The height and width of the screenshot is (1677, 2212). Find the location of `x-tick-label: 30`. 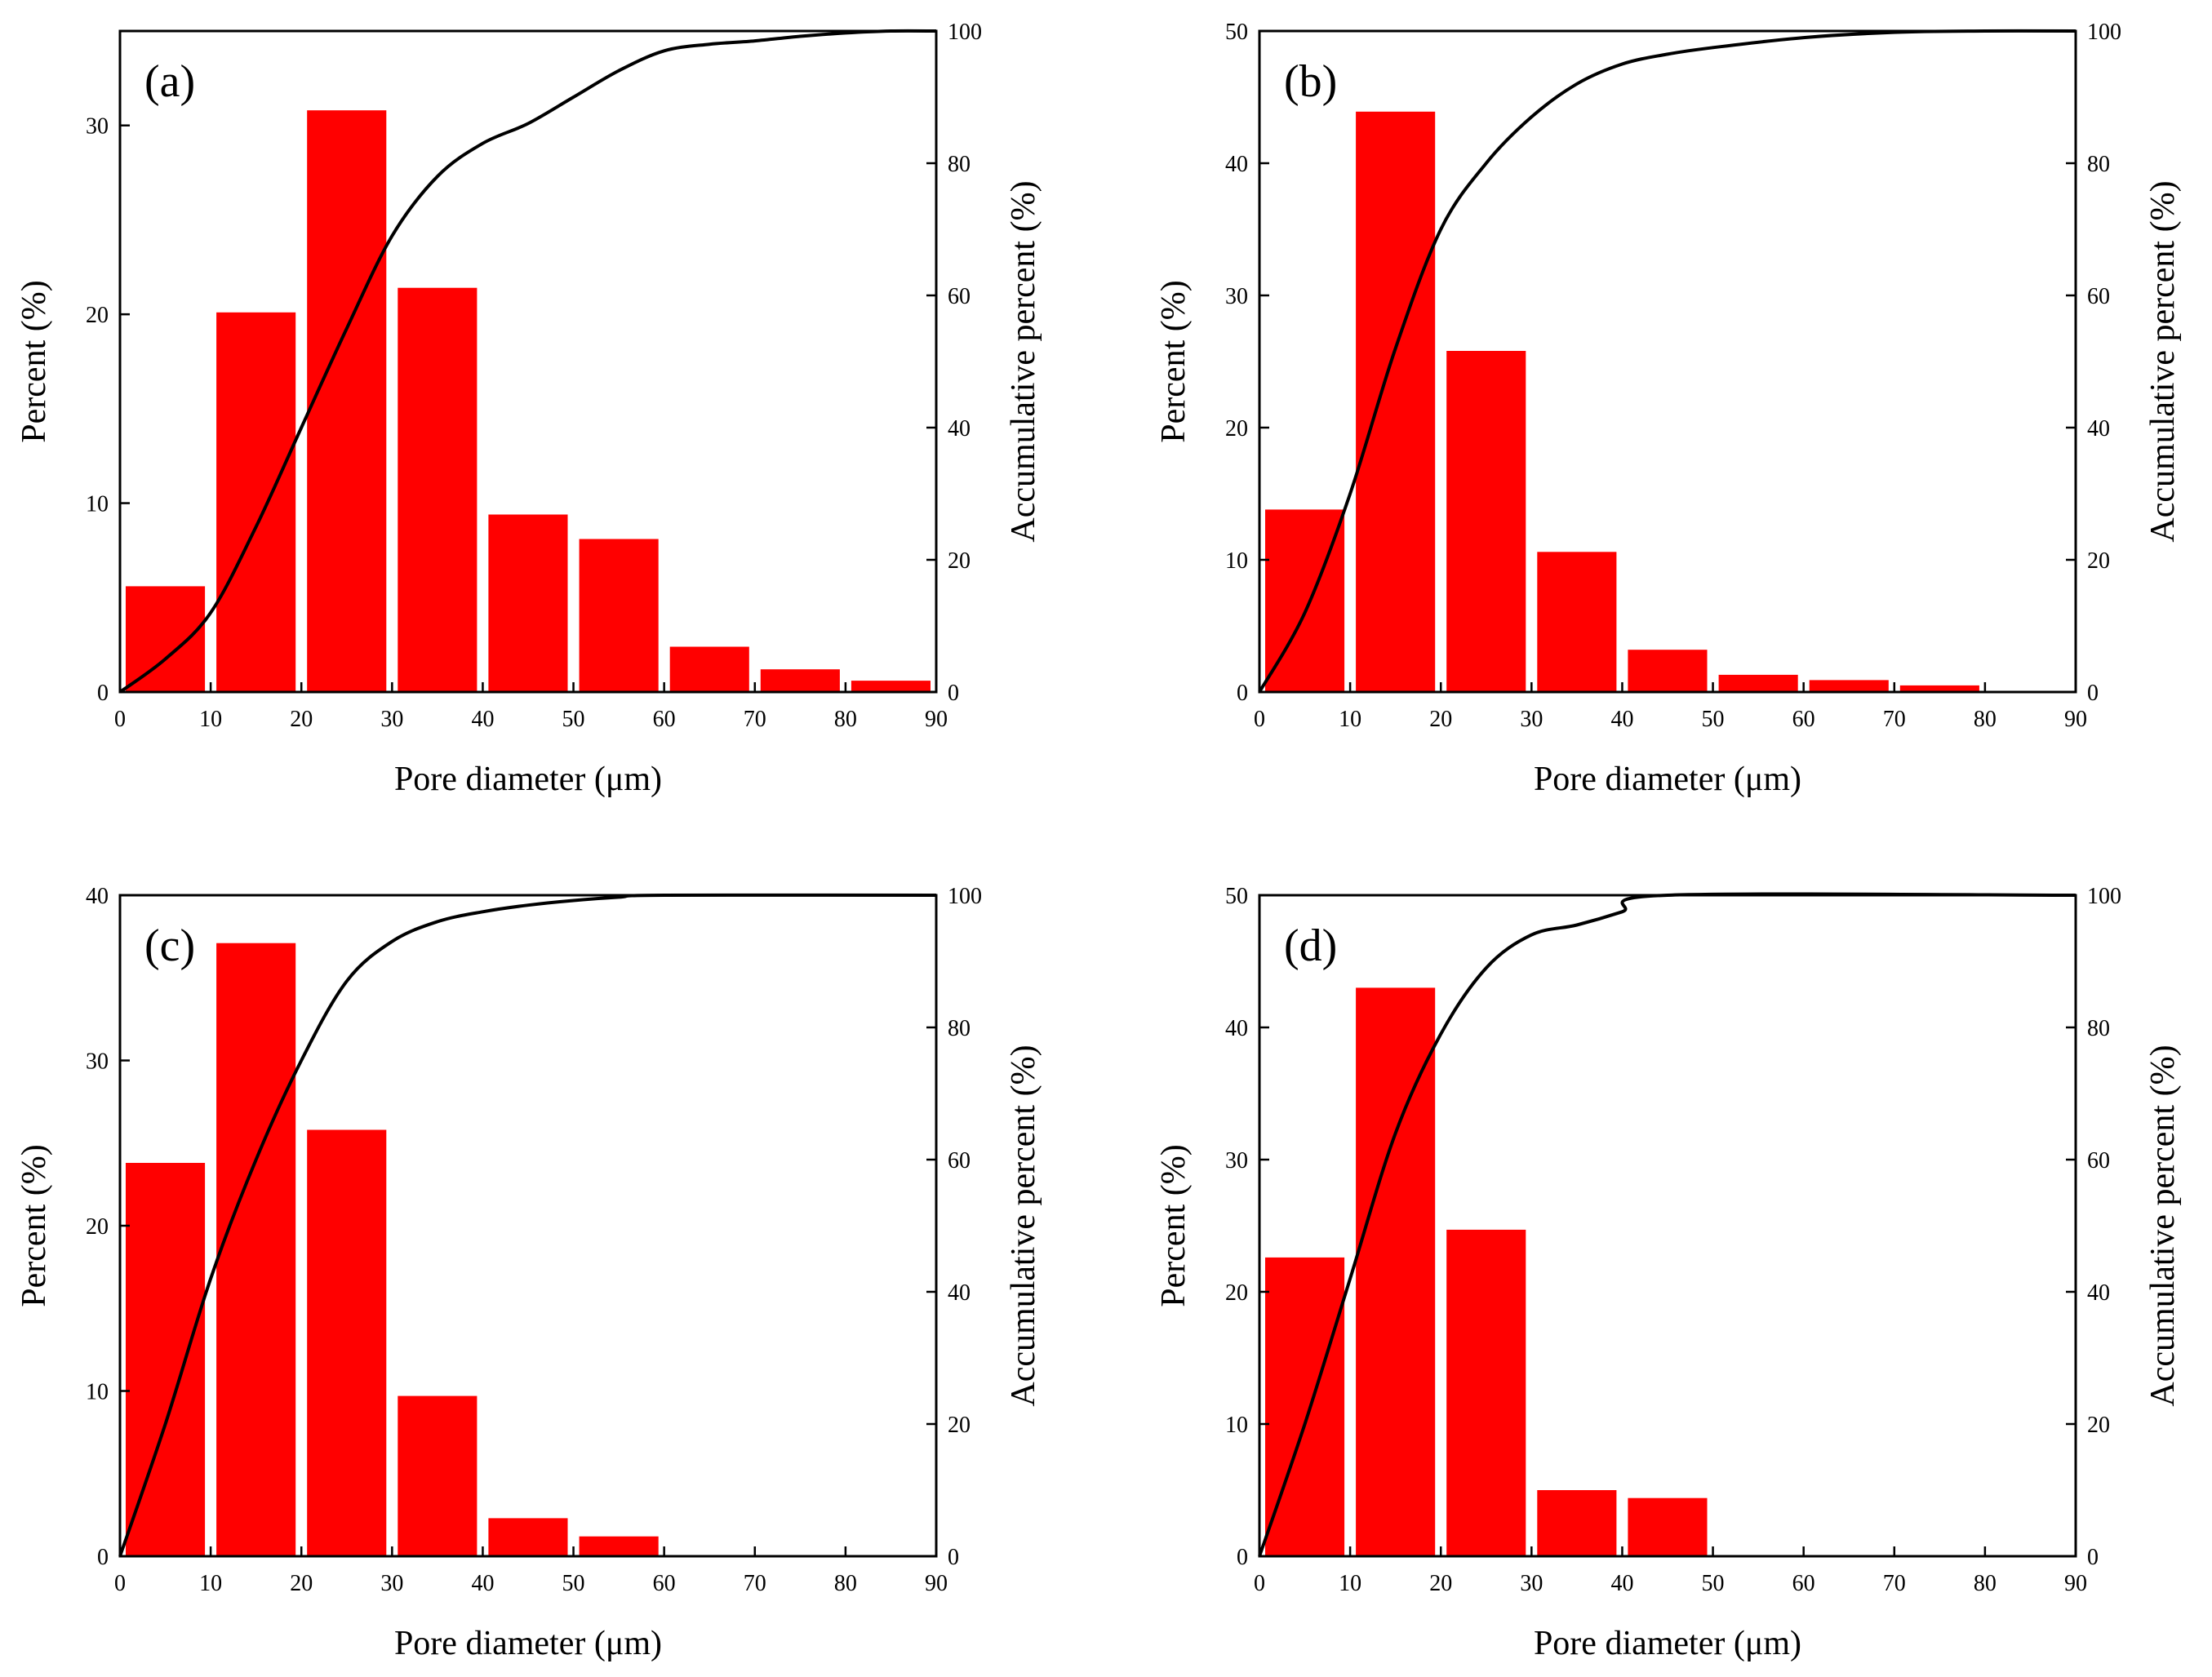

x-tick-label: 30 is located at coordinates (1531, 1583).